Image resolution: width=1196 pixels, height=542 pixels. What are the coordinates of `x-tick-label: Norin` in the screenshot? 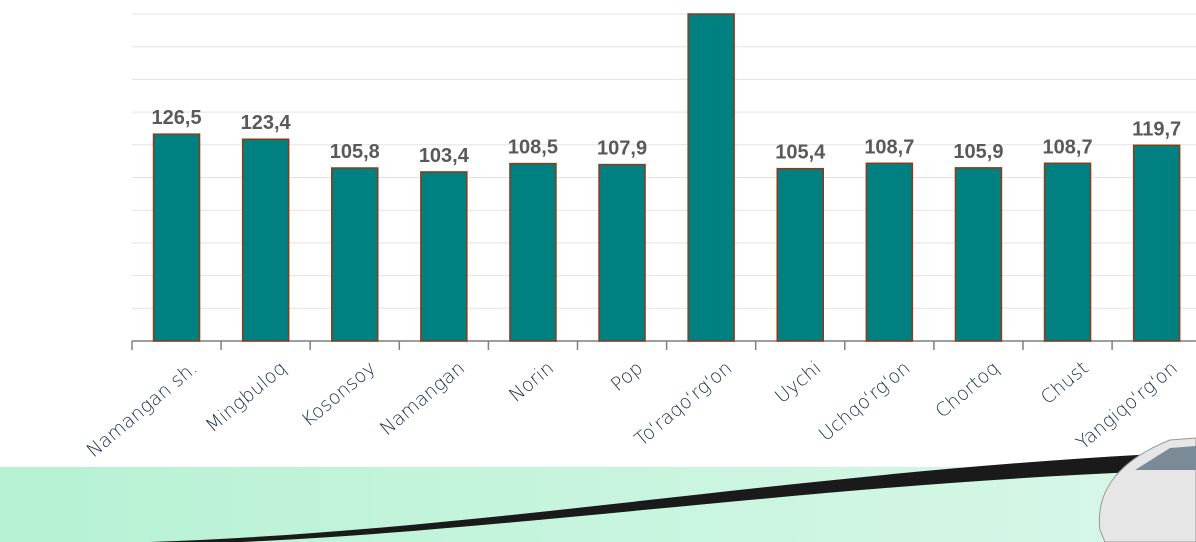 It's located at (531, 382).